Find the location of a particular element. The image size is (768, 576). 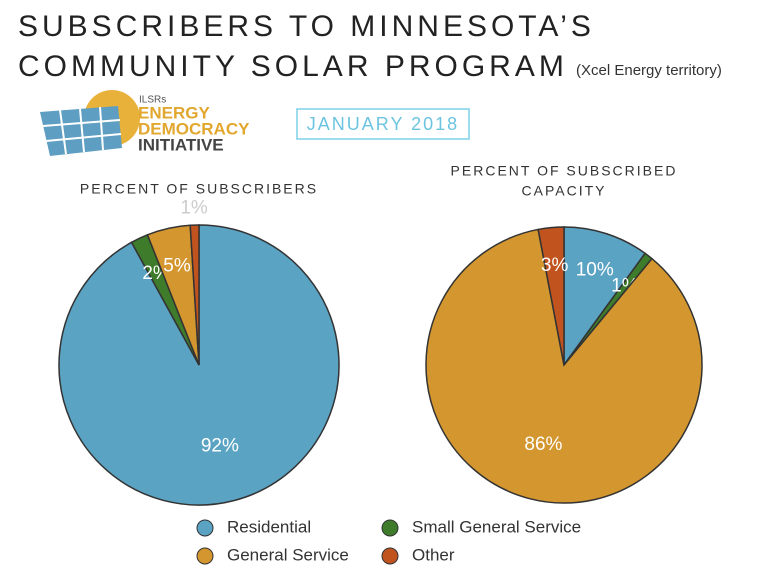

logo: ILSRs ENERGY DEMOCRACY INITIATIVE is located at coordinates (145, 123).